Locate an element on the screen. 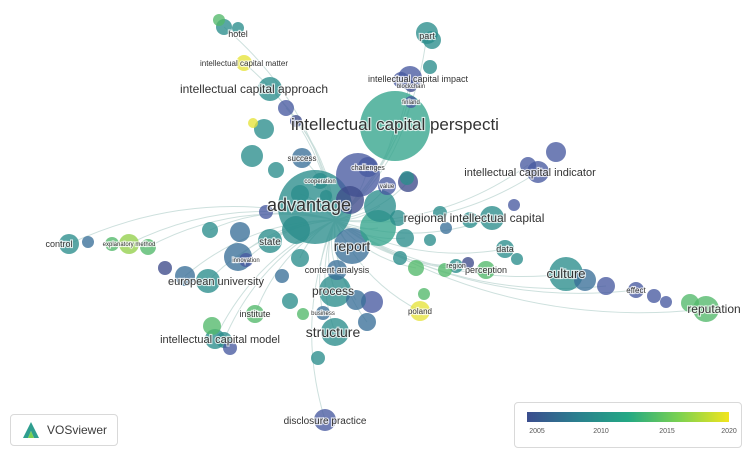 The height and width of the screenshot is (455, 752). label-perception: perception is located at coordinates (486, 270).